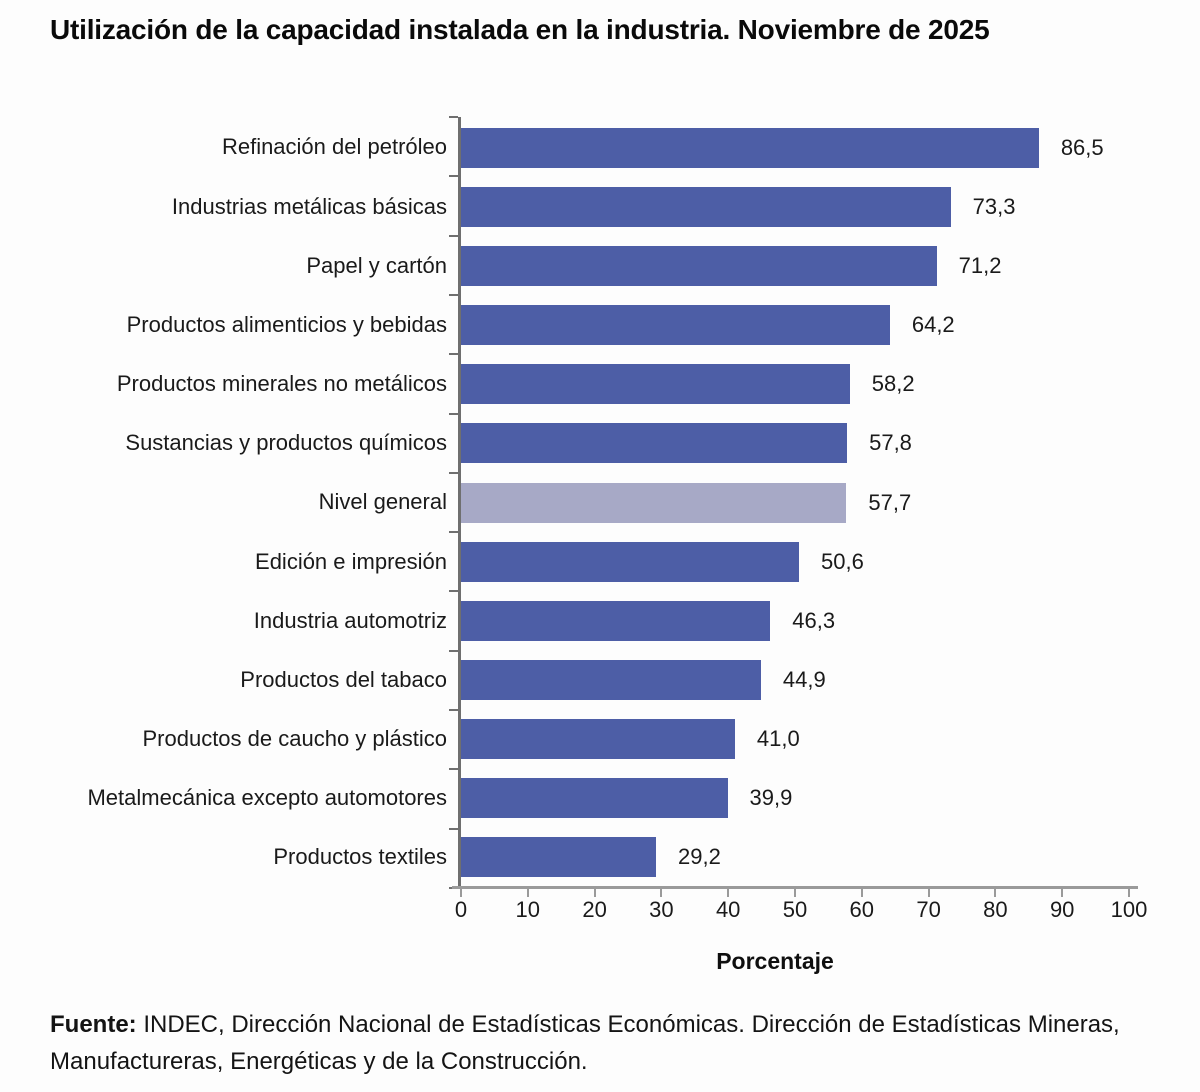  I want to click on bar-row: Productos alimenticios y bebidas 64,2, so click(600, 324).